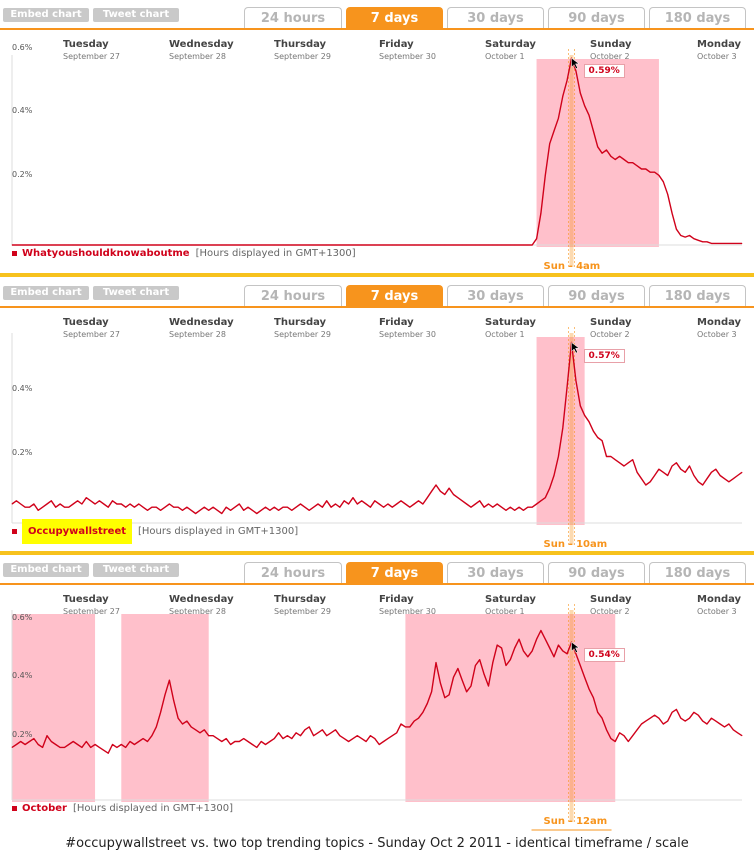 The image size is (754, 863). Describe the element at coordinates (300, 322) in the screenshot. I see `day-name: Thursday` at that location.